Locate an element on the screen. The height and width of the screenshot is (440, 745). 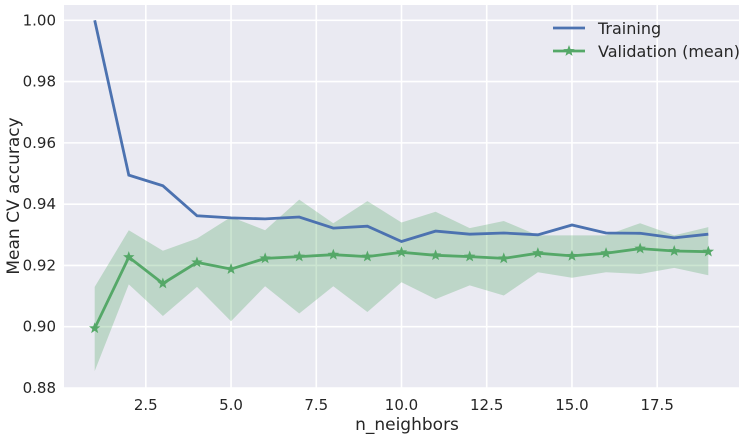
x-tick-label: 10.0 is located at coordinates (401, 405).